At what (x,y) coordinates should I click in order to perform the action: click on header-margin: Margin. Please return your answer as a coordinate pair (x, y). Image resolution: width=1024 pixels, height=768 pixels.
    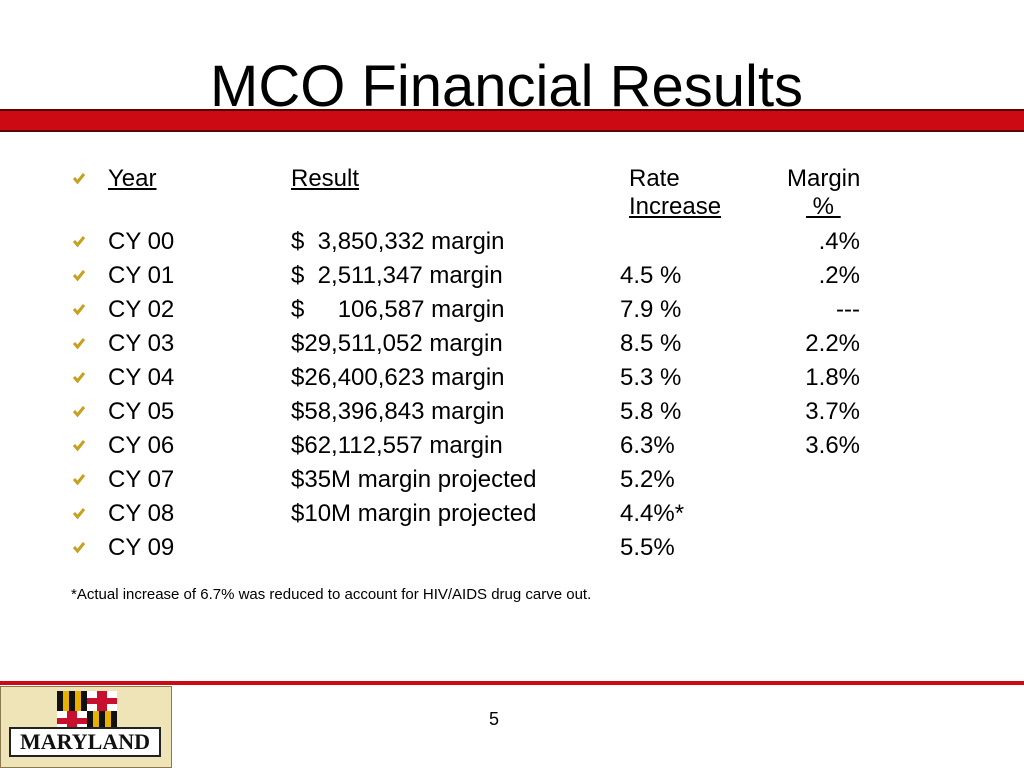
    Looking at the image, I should click on (824, 178).